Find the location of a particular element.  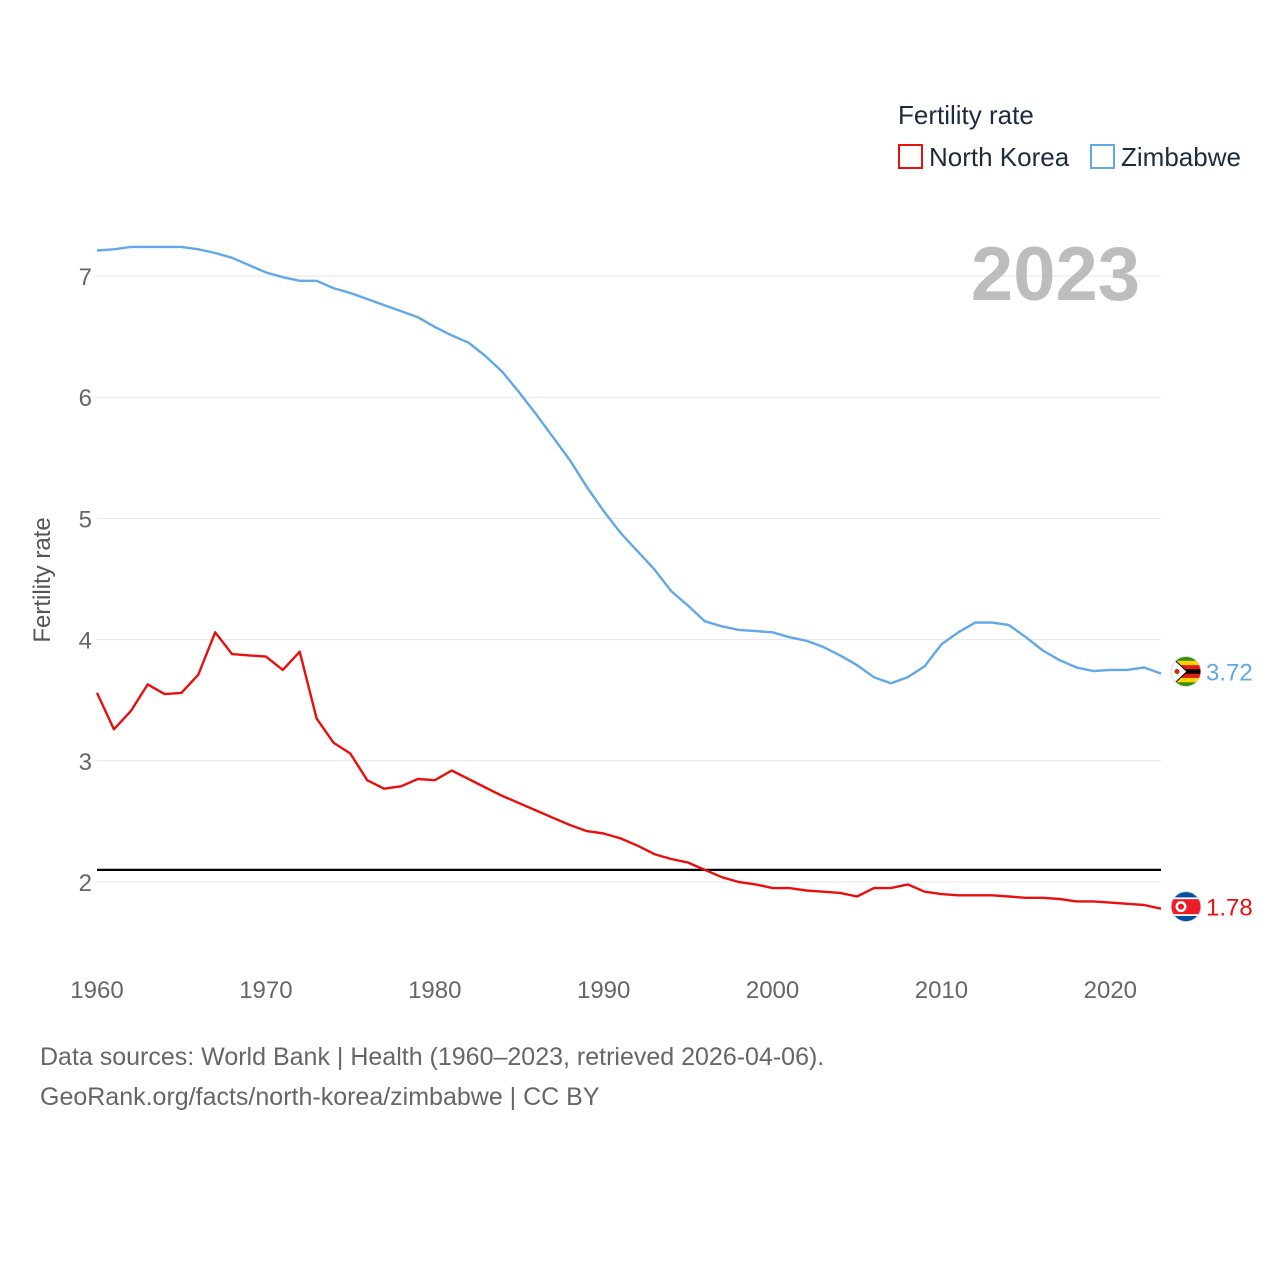

x-tick-label-2010: 2010 is located at coordinates (941, 990).